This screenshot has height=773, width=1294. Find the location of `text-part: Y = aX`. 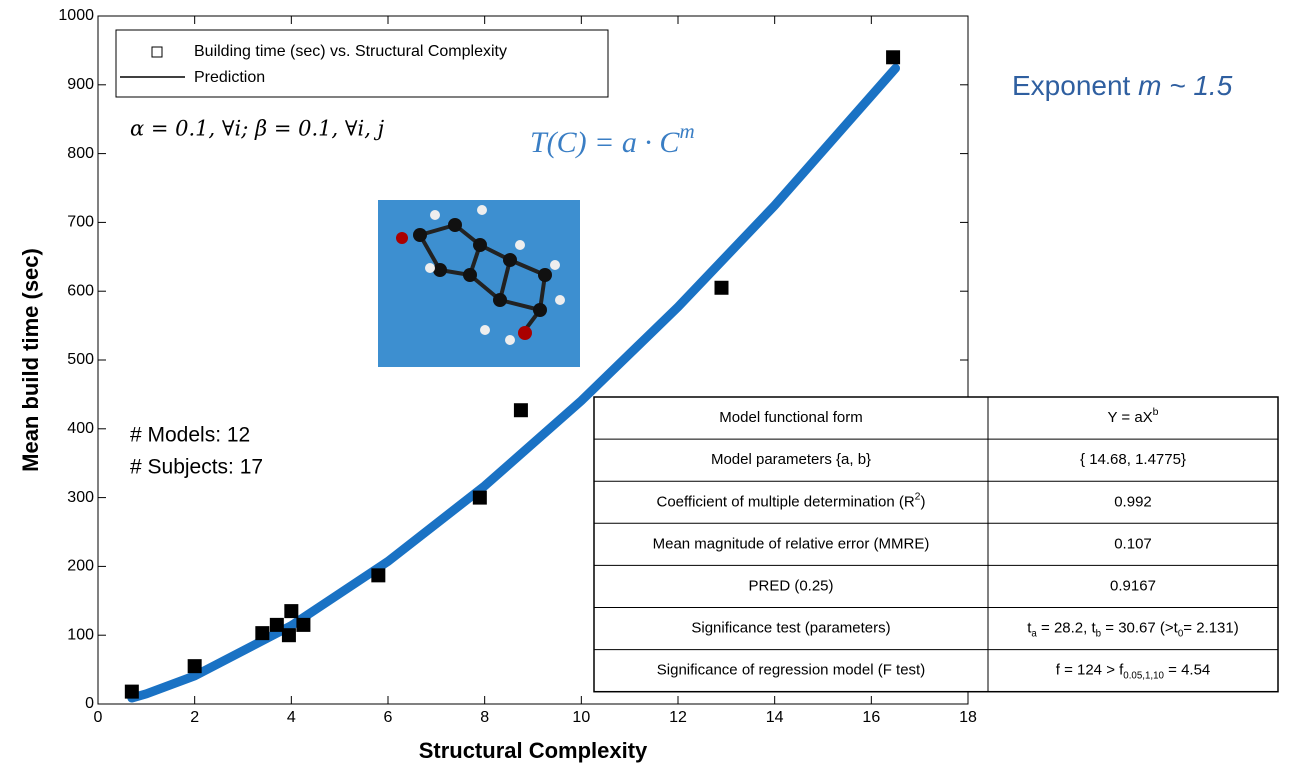

text-part: Y = aX is located at coordinates (1129, 417).